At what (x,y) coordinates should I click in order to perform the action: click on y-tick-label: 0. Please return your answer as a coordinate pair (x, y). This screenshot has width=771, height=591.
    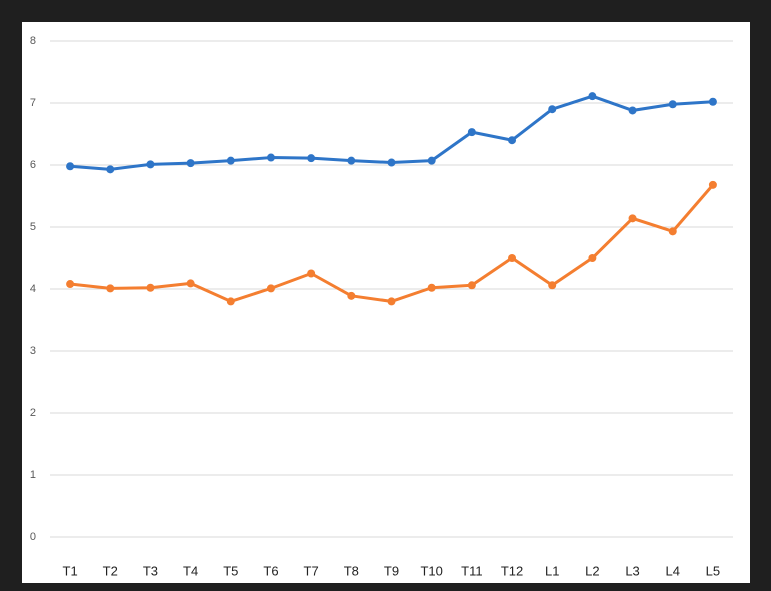
    Looking at the image, I should click on (33, 537).